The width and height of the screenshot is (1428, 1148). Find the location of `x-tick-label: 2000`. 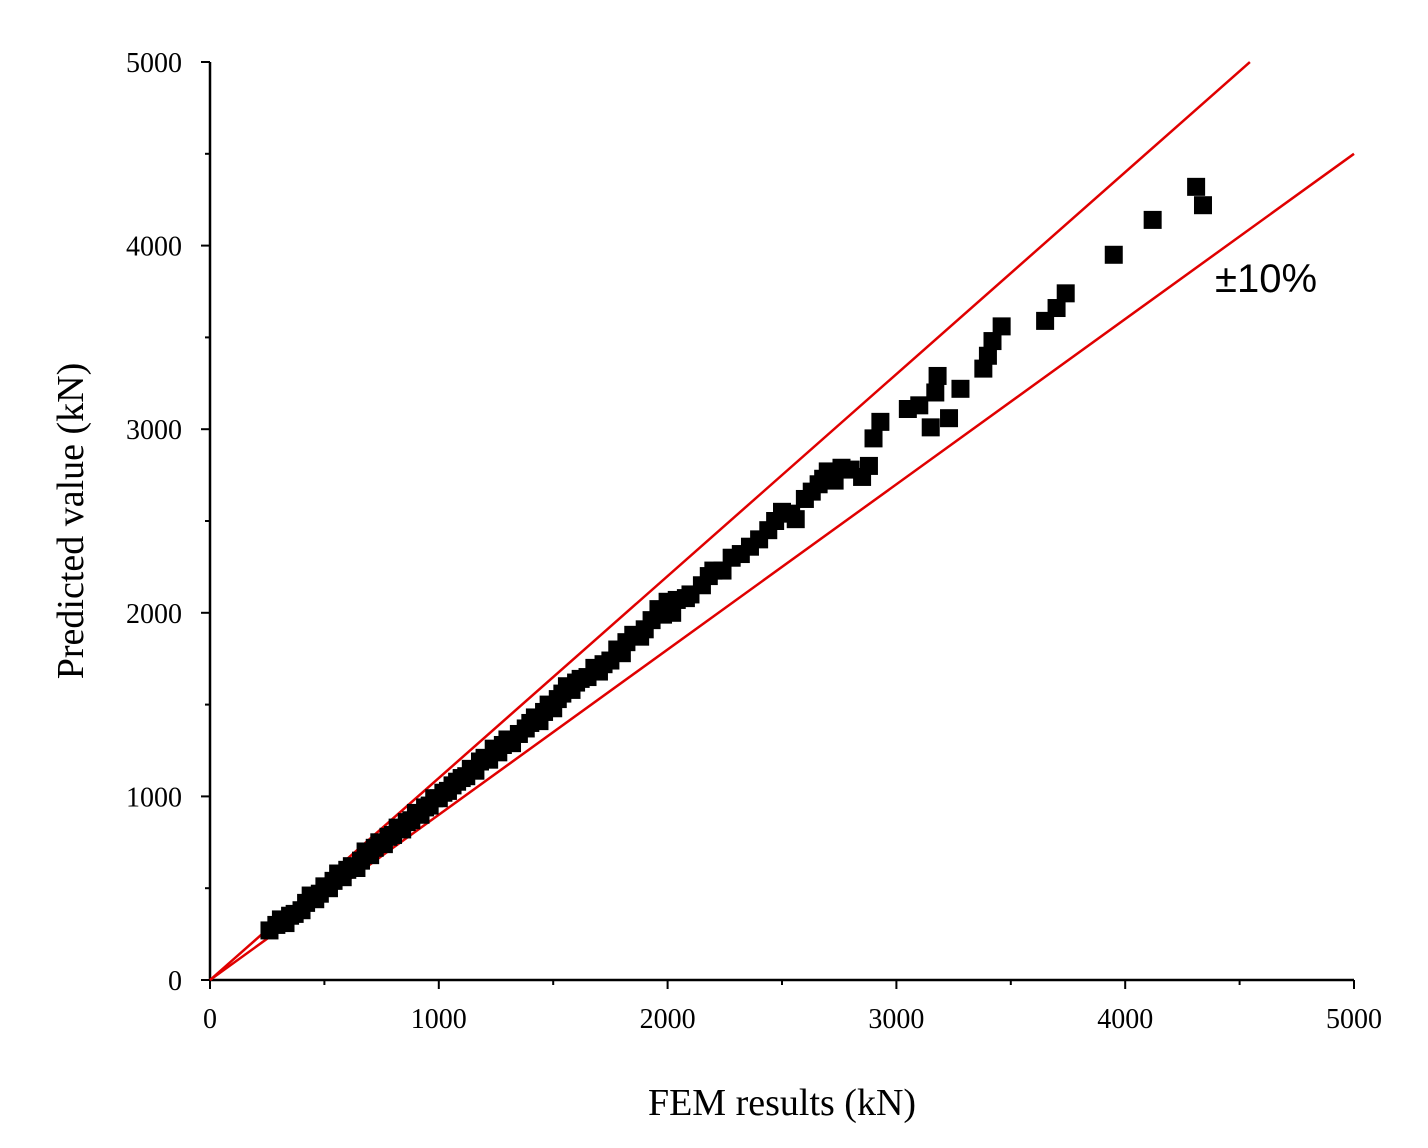

x-tick-label: 2000 is located at coordinates (668, 1019).